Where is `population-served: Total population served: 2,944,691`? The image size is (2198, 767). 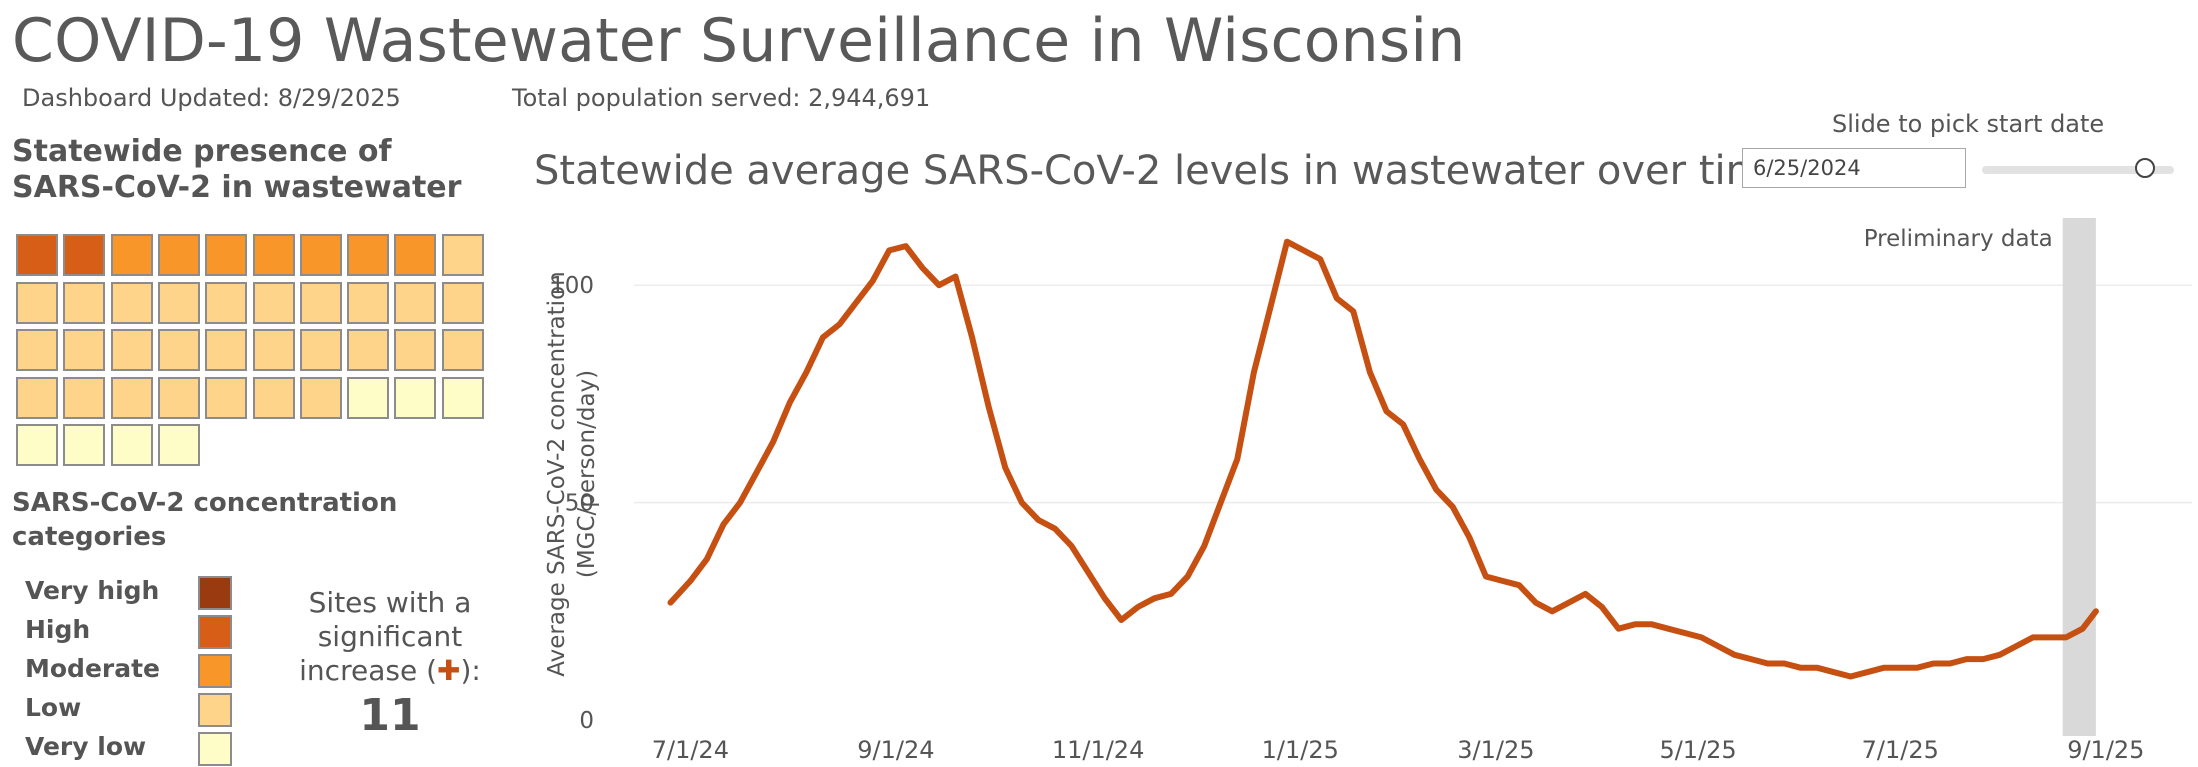 population-served: Total population served: 2,944,691 is located at coordinates (721, 98).